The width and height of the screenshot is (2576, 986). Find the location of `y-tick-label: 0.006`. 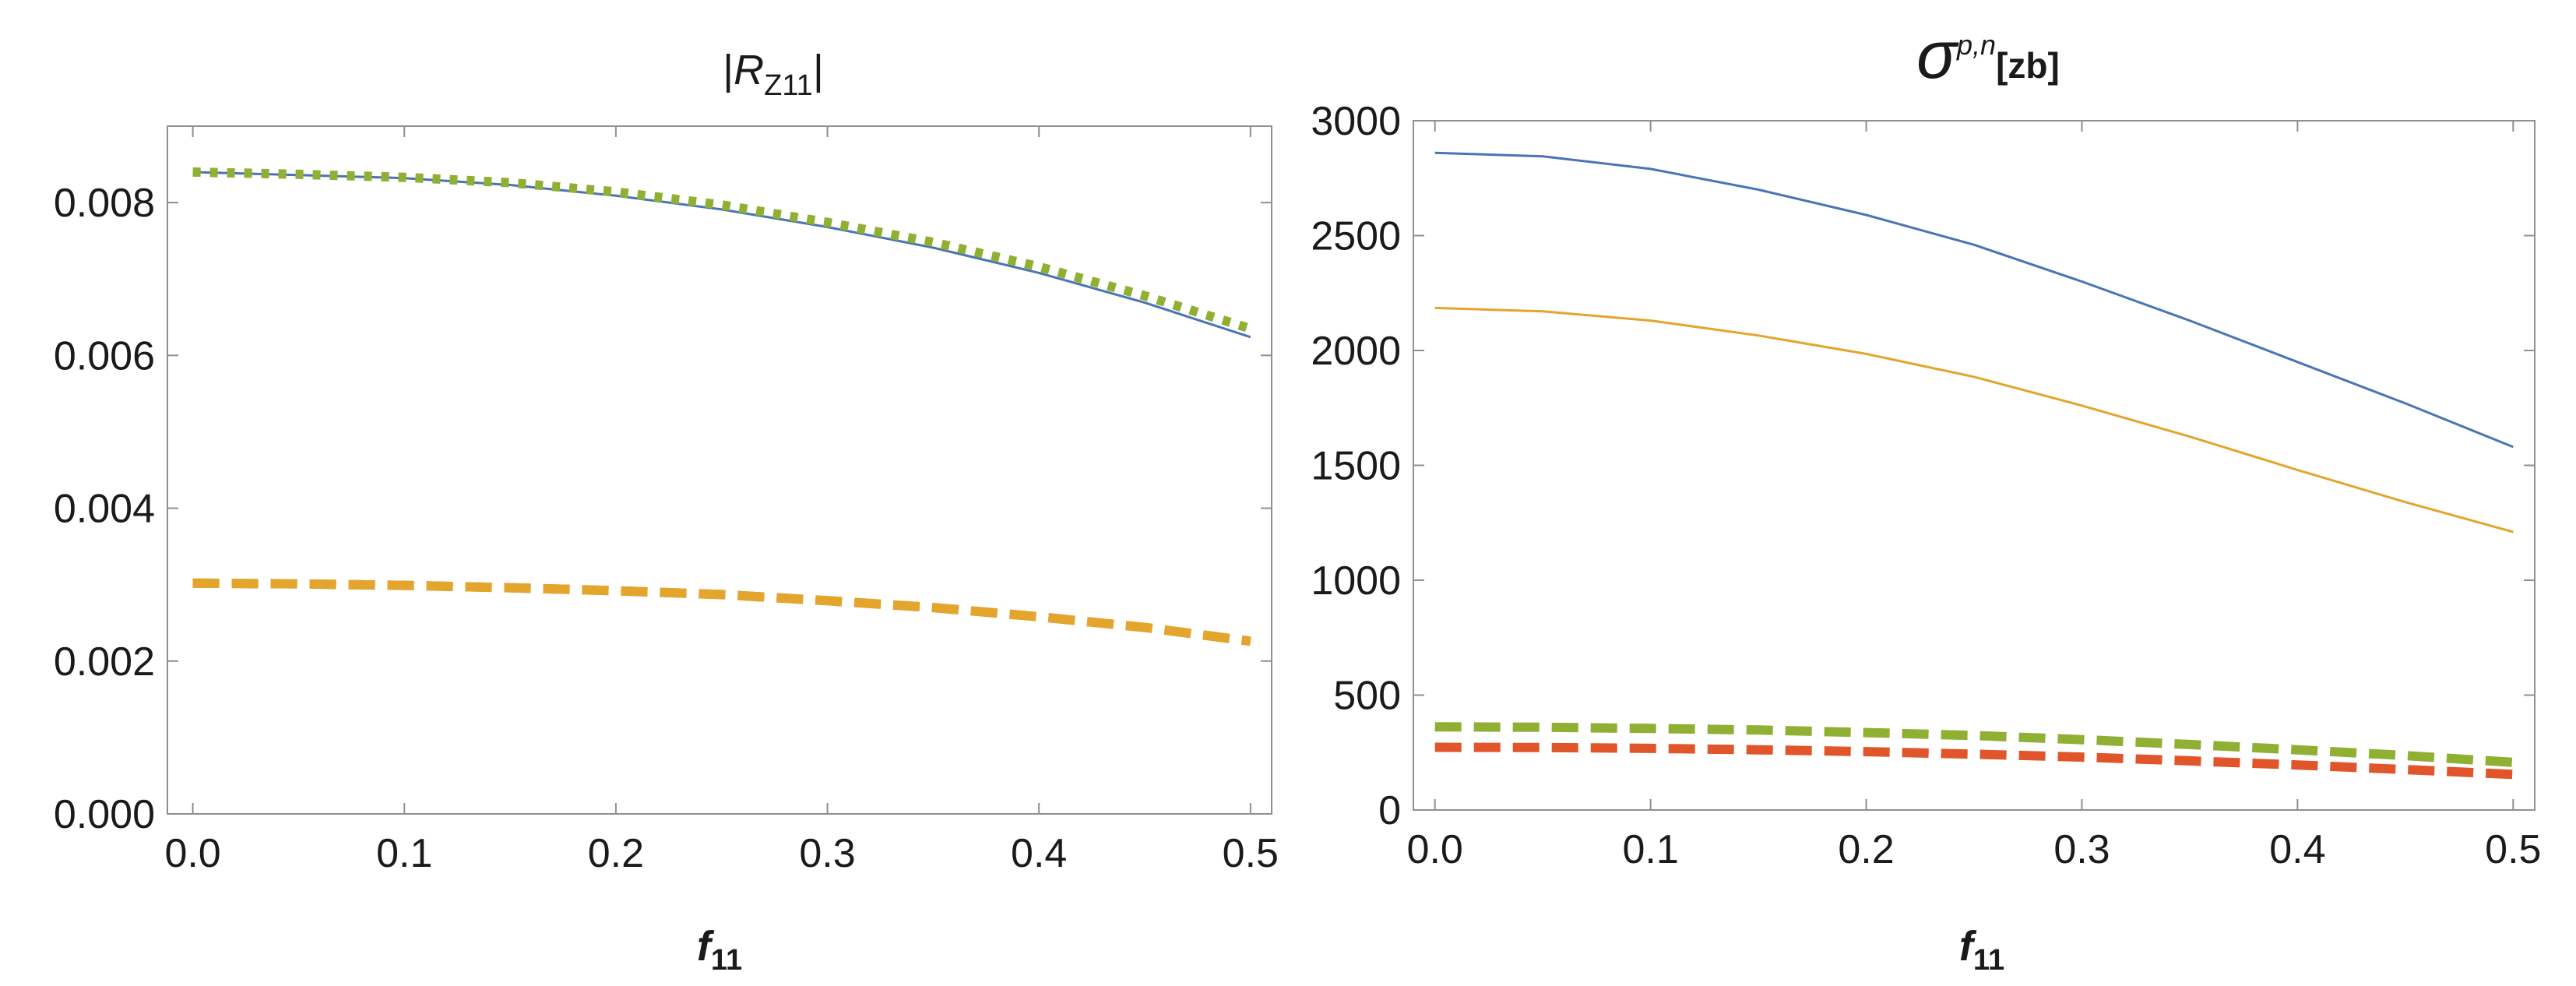

y-tick-label: 0.006 is located at coordinates (104, 356).